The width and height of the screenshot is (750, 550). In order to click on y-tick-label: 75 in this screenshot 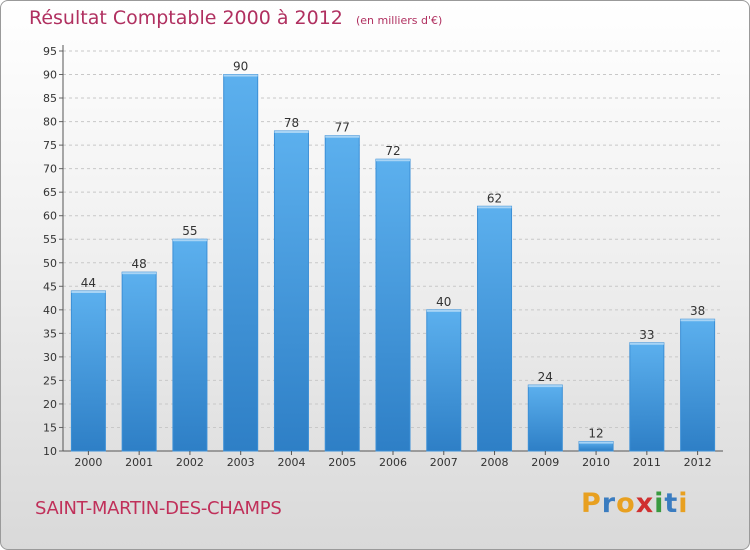, I will do `click(50, 145)`.